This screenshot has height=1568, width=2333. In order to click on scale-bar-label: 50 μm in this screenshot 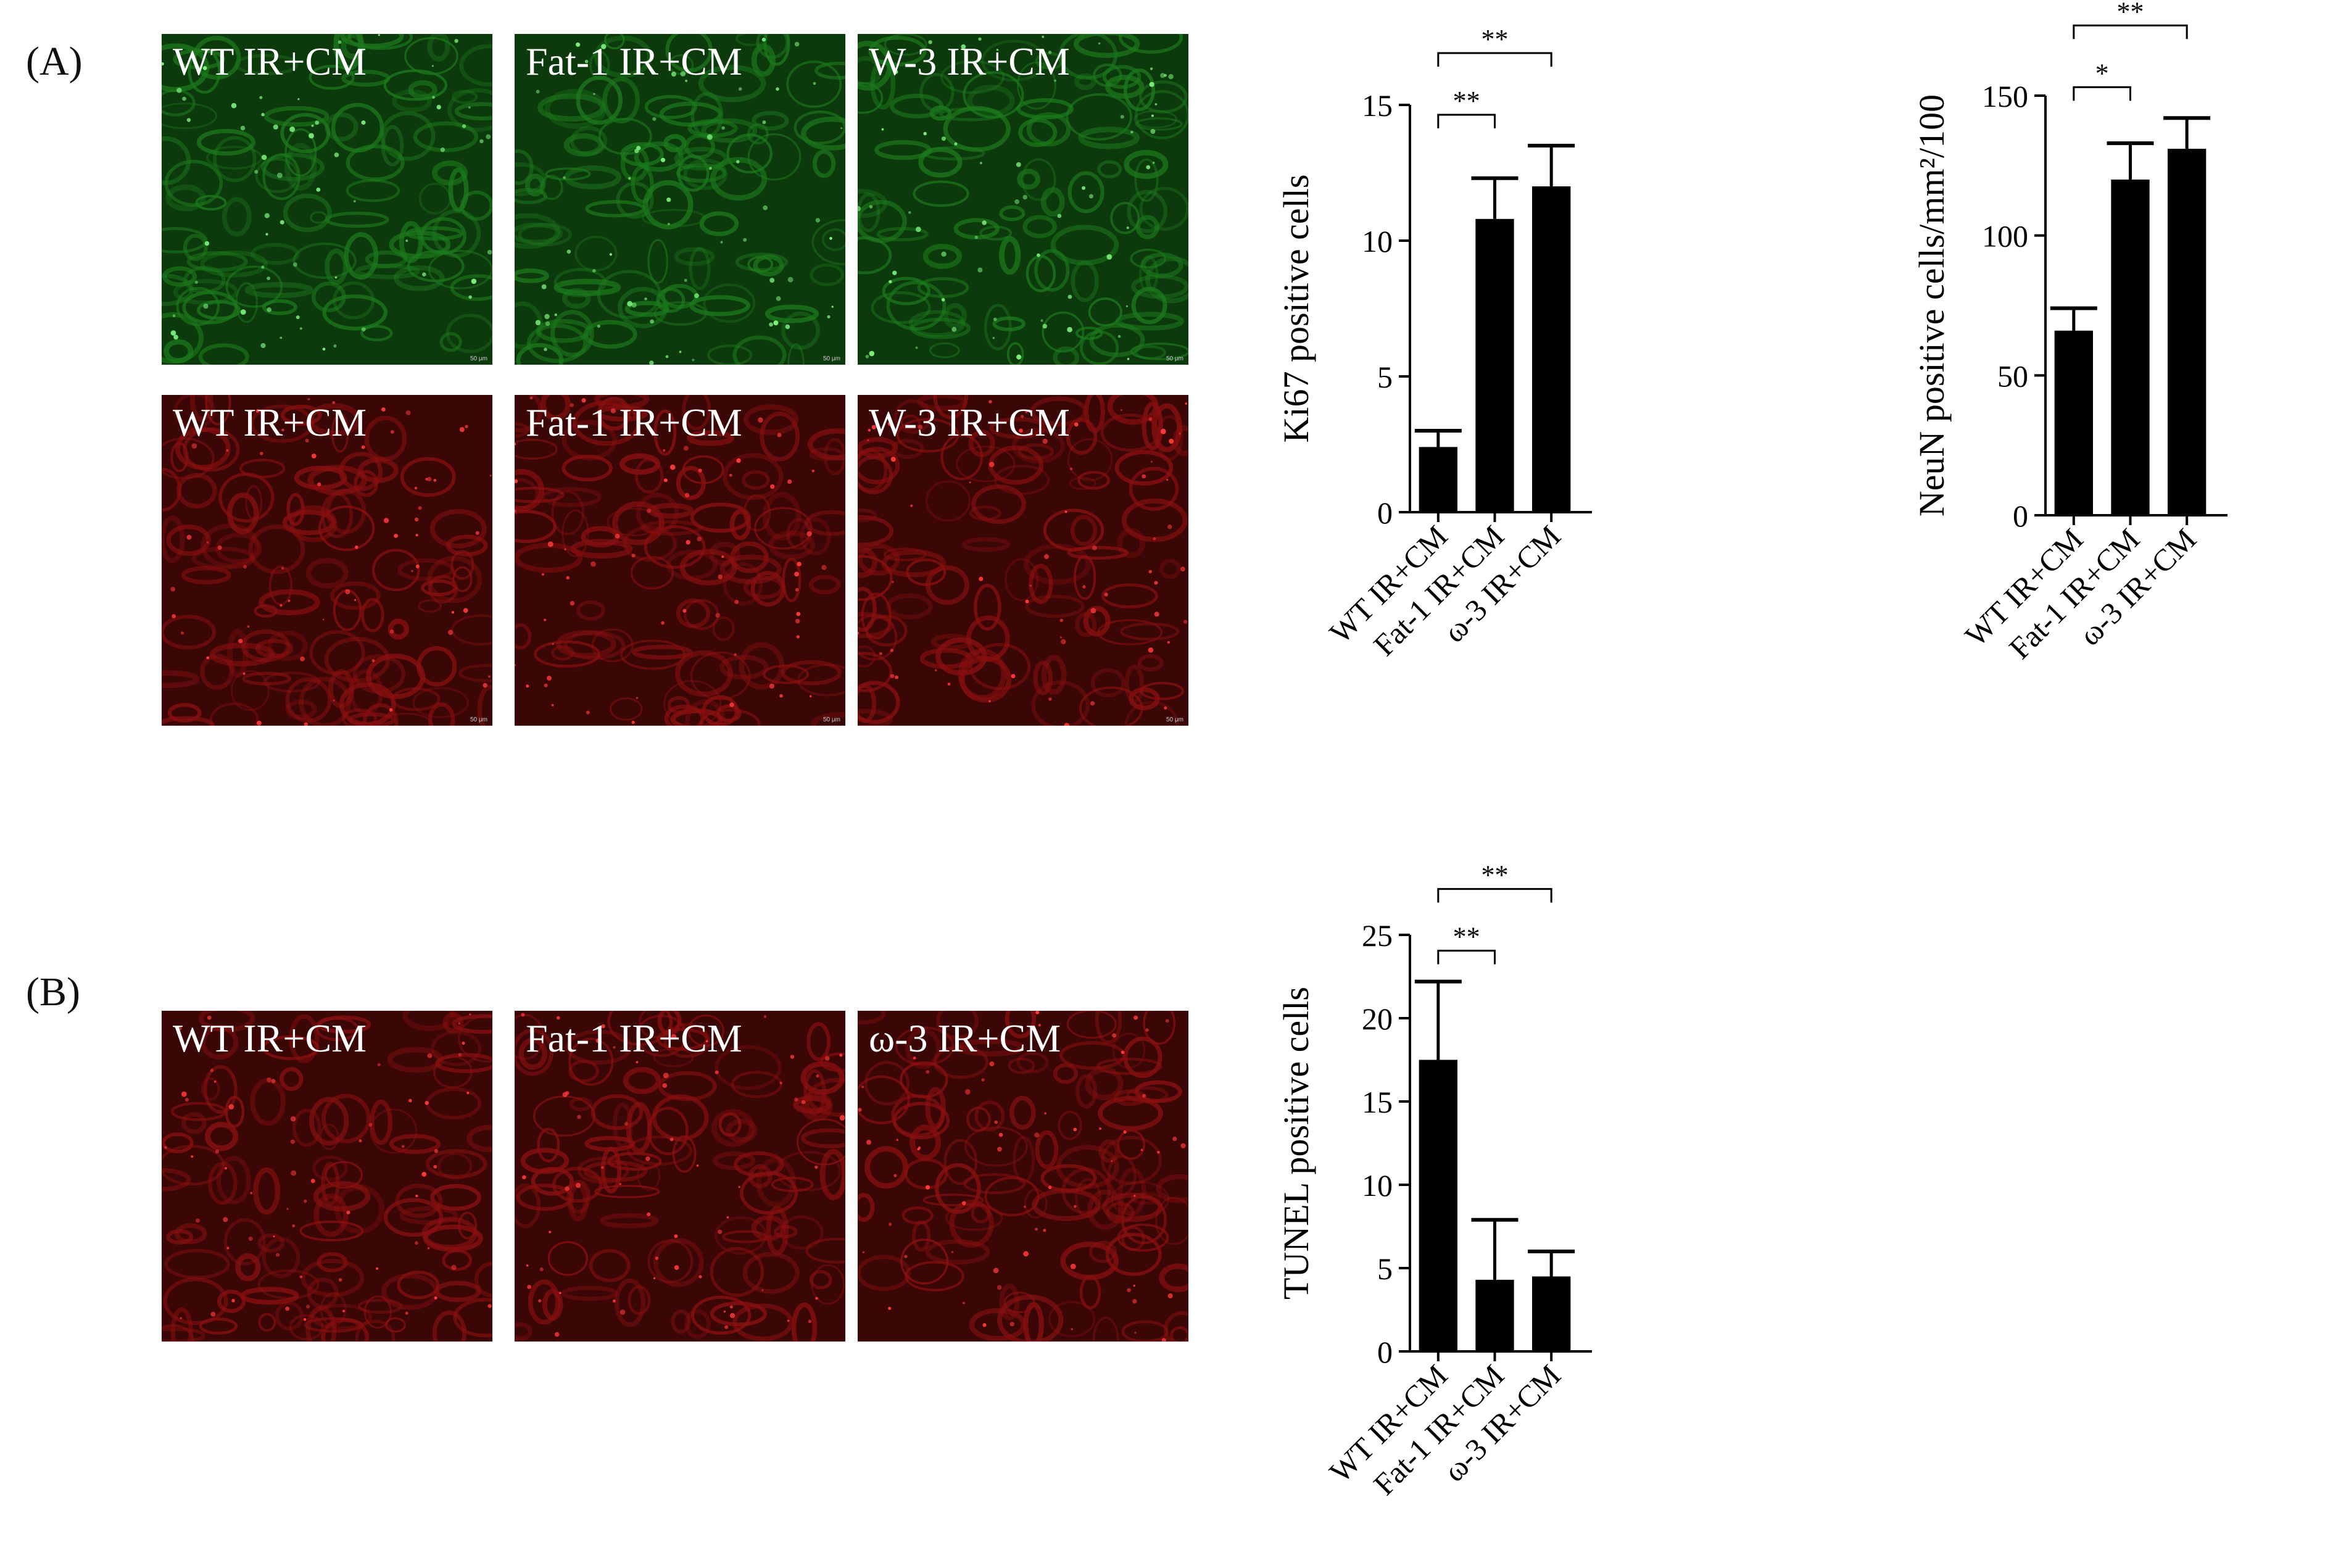, I will do `click(478, 719)`.